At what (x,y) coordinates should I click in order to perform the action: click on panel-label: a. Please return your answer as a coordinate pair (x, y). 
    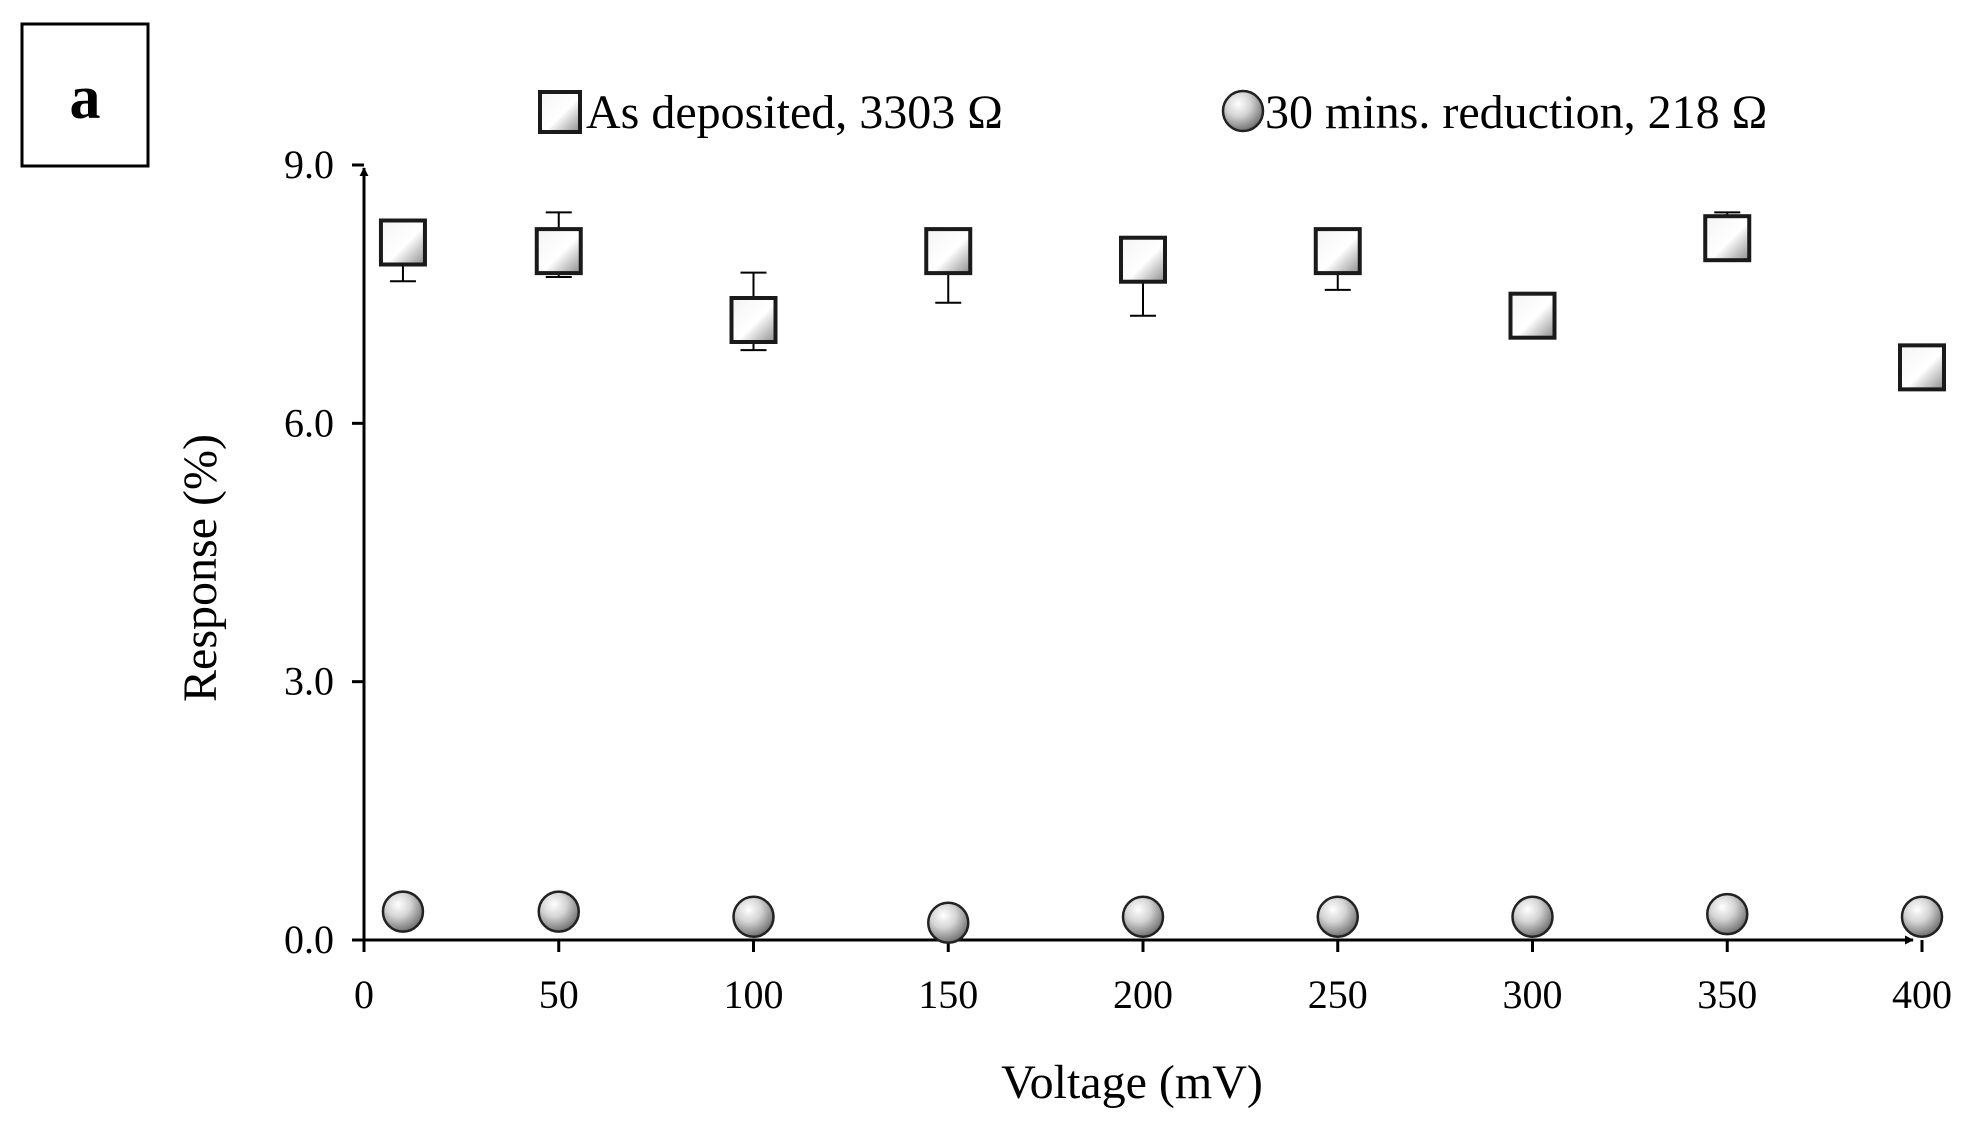
    Looking at the image, I should click on (85, 98).